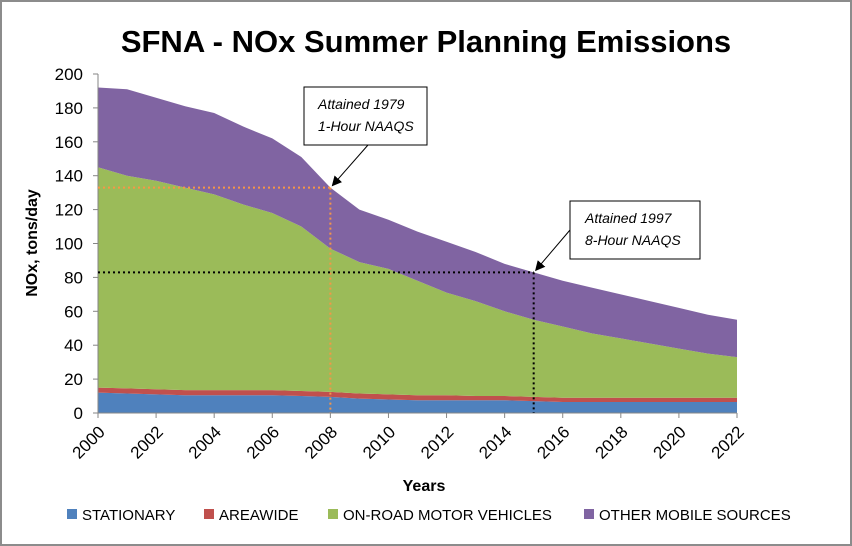  What do you see at coordinates (147, 442) in the screenshot?
I see `x-tick-label: 2002` at bounding box center [147, 442].